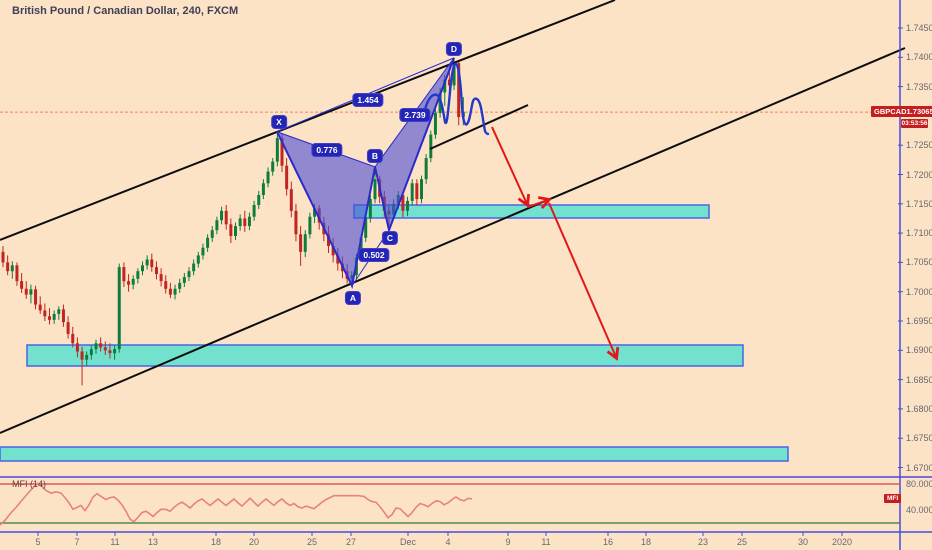 The image size is (932, 550). What do you see at coordinates (327, 150) in the screenshot?
I see `pattern-ratio-badge: 0.776` at bounding box center [327, 150].